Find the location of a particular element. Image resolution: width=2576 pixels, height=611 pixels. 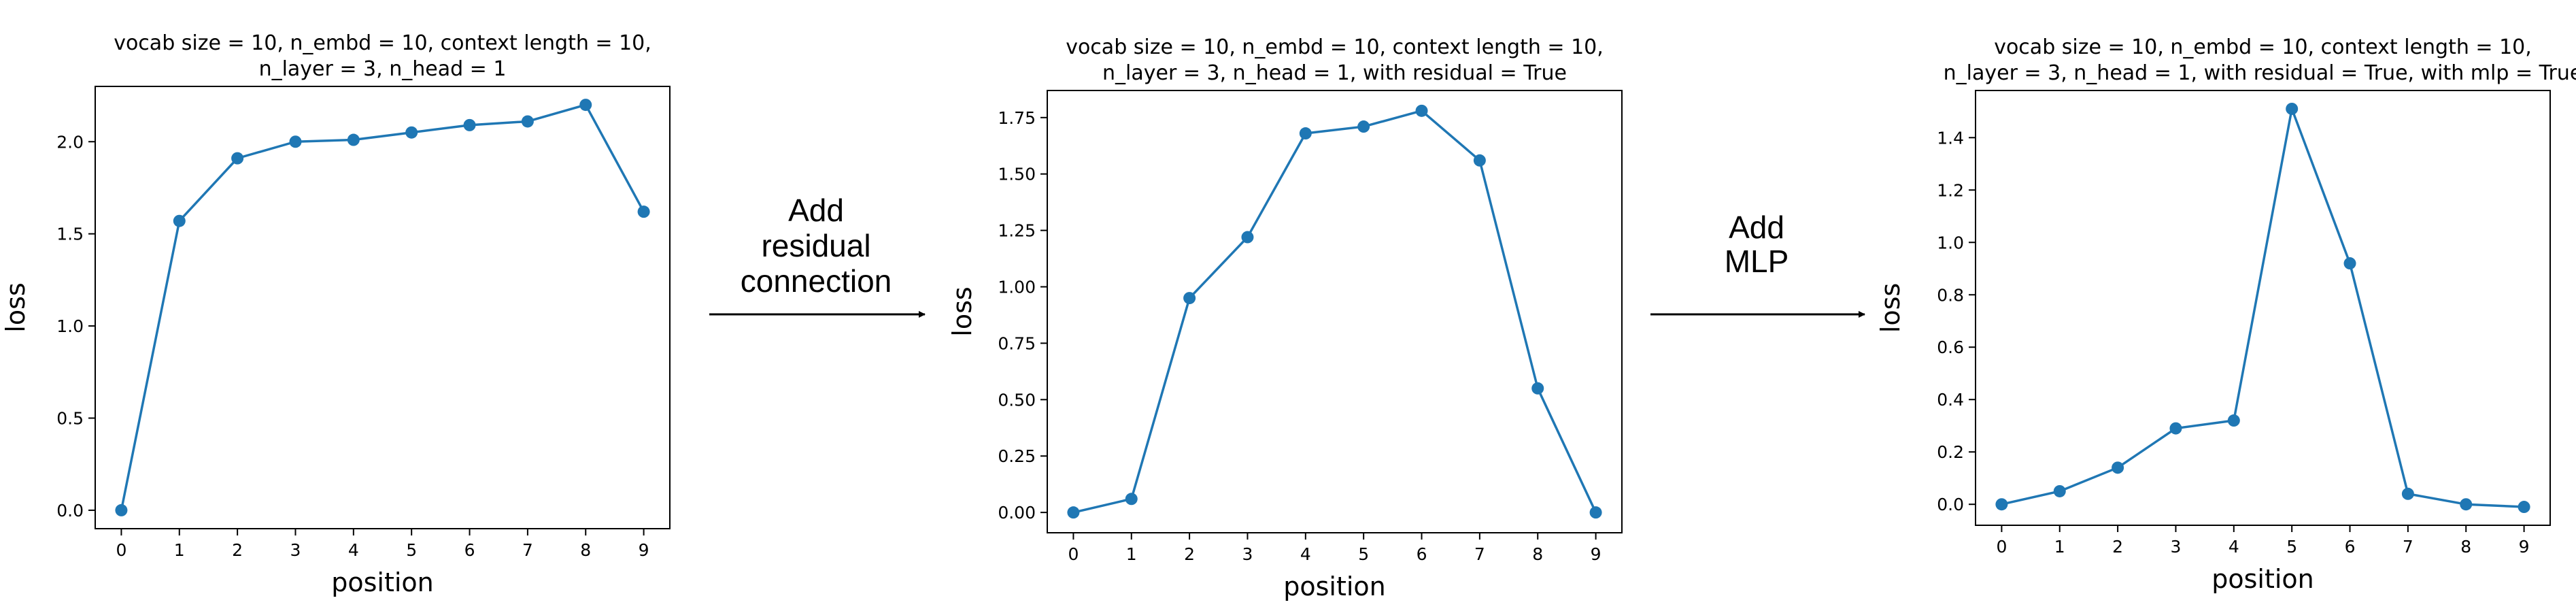

y-tick-label: 1.75 is located at coordinates (1017, 118).